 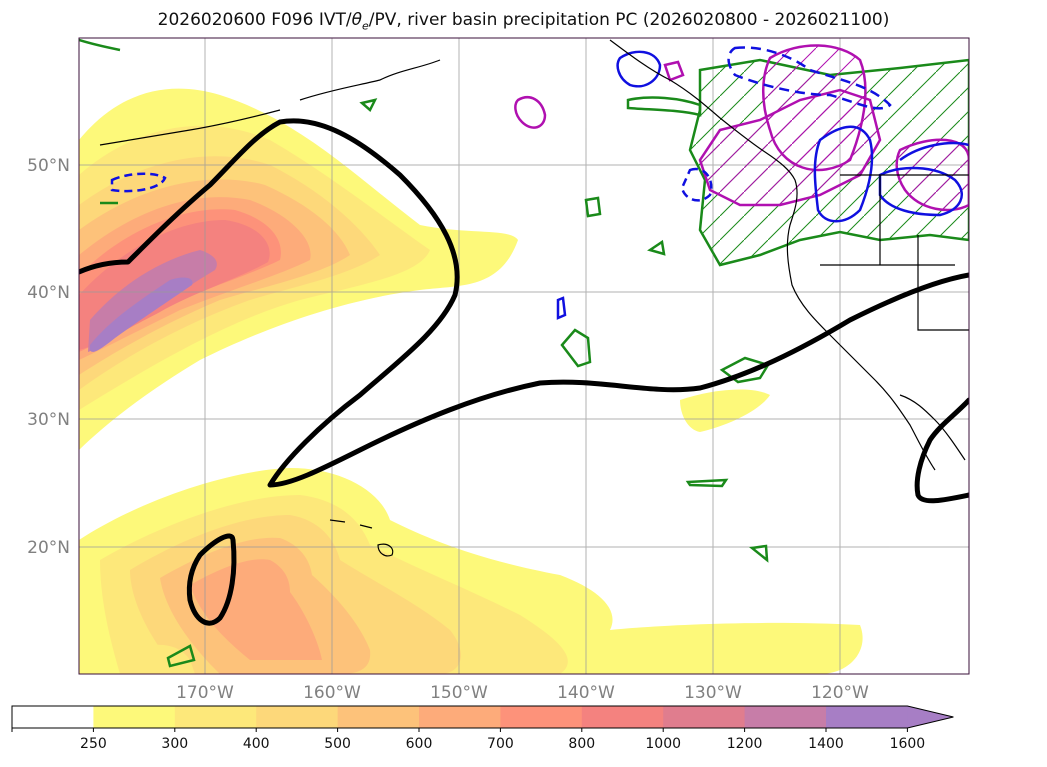 What do you see at coordinates (48, 357) in the screenshot?
I see `lat-labels: 50°N 40°N 30°N 20°N` at bounding box center [48, 357].